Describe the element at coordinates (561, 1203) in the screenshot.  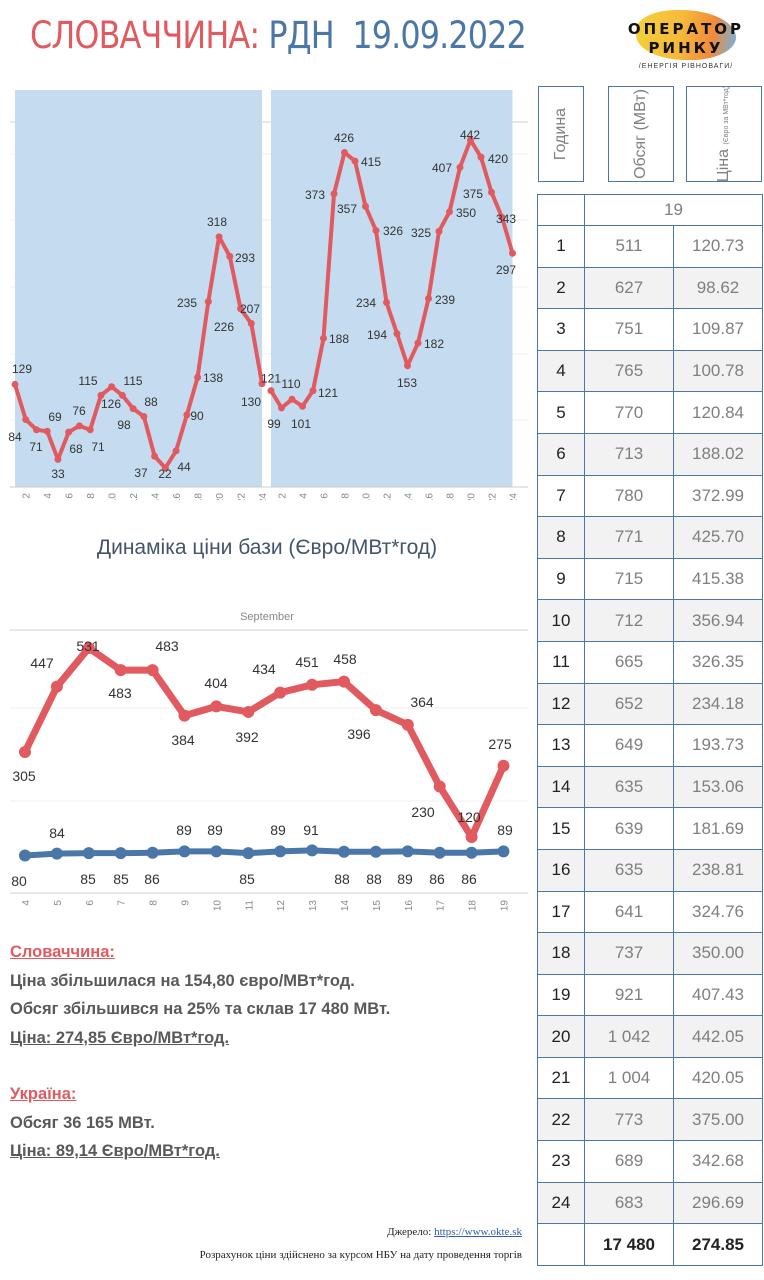
I see `hour-cell: 24` at that location.